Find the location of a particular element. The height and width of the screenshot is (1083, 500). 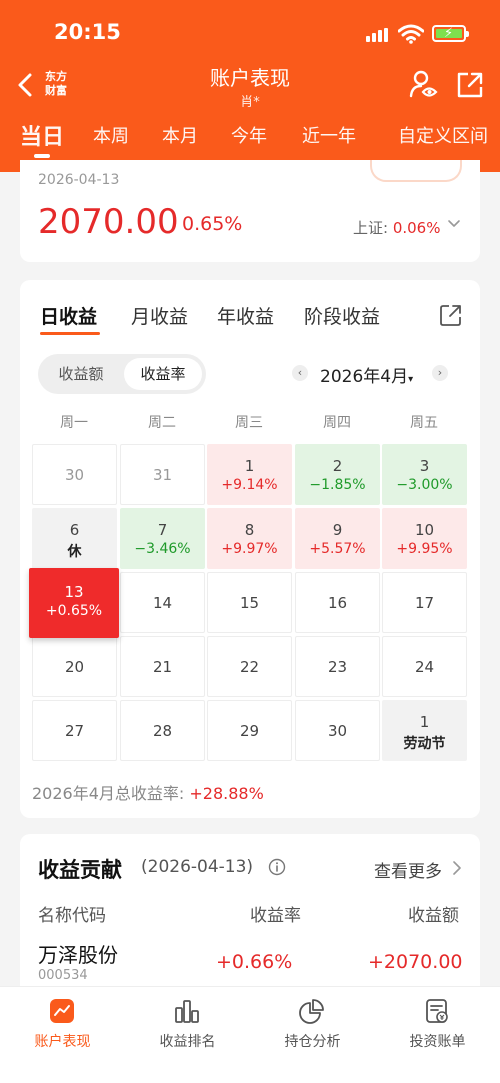

column-header-name: 名称代码 is located at coordinates (72, 916).